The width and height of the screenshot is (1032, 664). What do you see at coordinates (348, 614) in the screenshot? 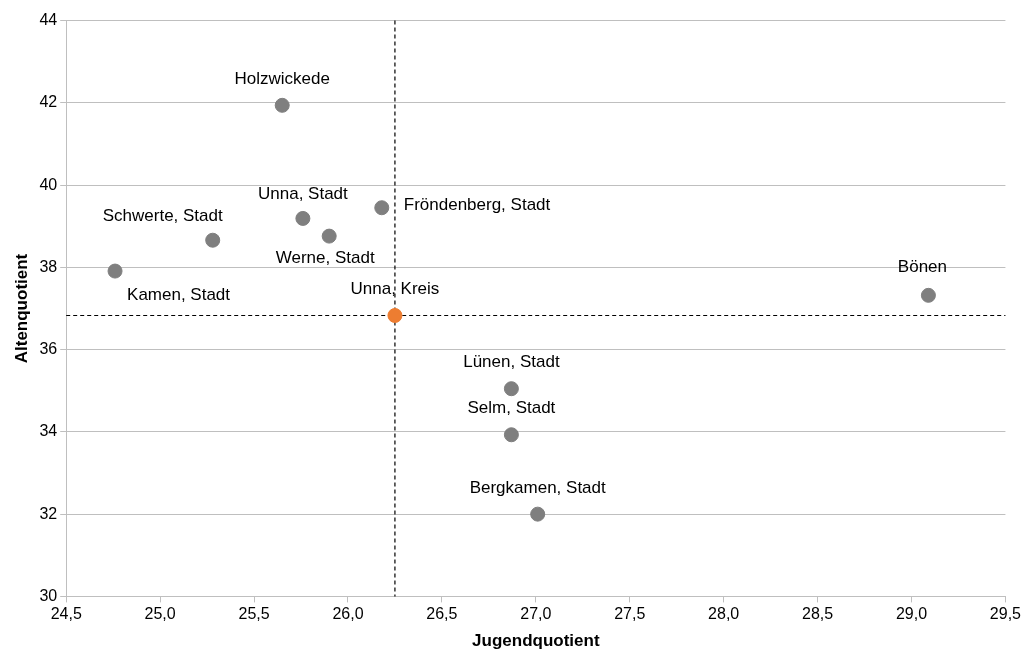
I see `x-tick-label: 26,0` at bounding box center [348, 614].